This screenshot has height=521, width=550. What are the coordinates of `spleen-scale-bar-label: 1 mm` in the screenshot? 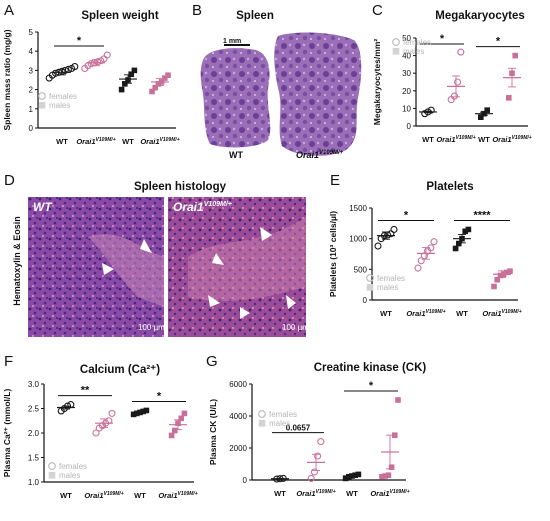 It's located at (232, 41).